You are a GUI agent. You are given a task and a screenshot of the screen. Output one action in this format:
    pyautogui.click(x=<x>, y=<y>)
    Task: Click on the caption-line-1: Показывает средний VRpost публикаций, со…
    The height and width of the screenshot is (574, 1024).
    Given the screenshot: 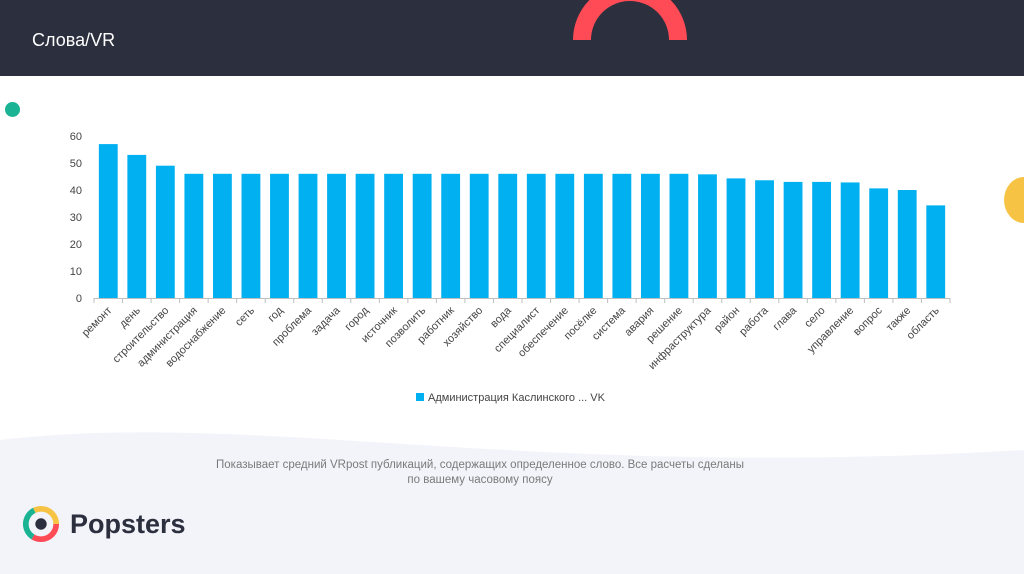 What is the action you would take?
    pyautogui.click(x=480, y=465)
    